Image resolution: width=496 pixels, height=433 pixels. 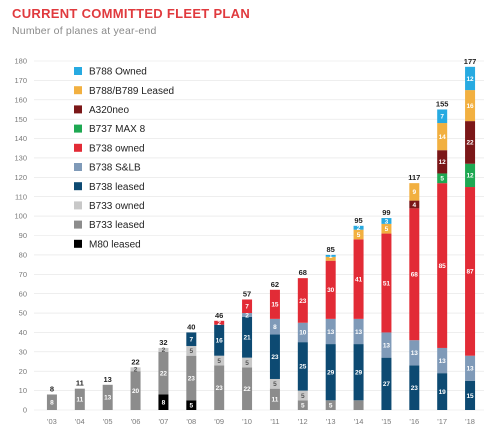 I want to click on y-tick-label: 130, so click(x=20, y=158).